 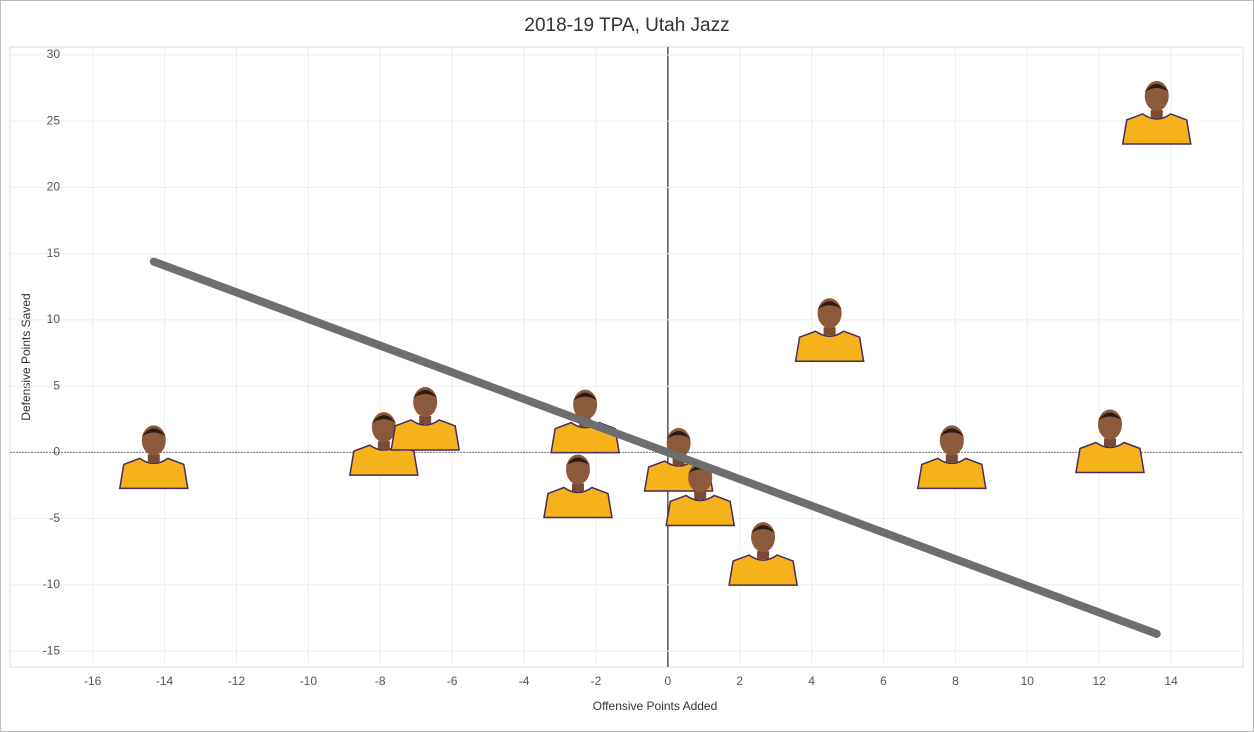 What do you see at coordinates (596, 681) in the screenshot?
I see `x-tick-label: -2` at bounding box center [596, 681].